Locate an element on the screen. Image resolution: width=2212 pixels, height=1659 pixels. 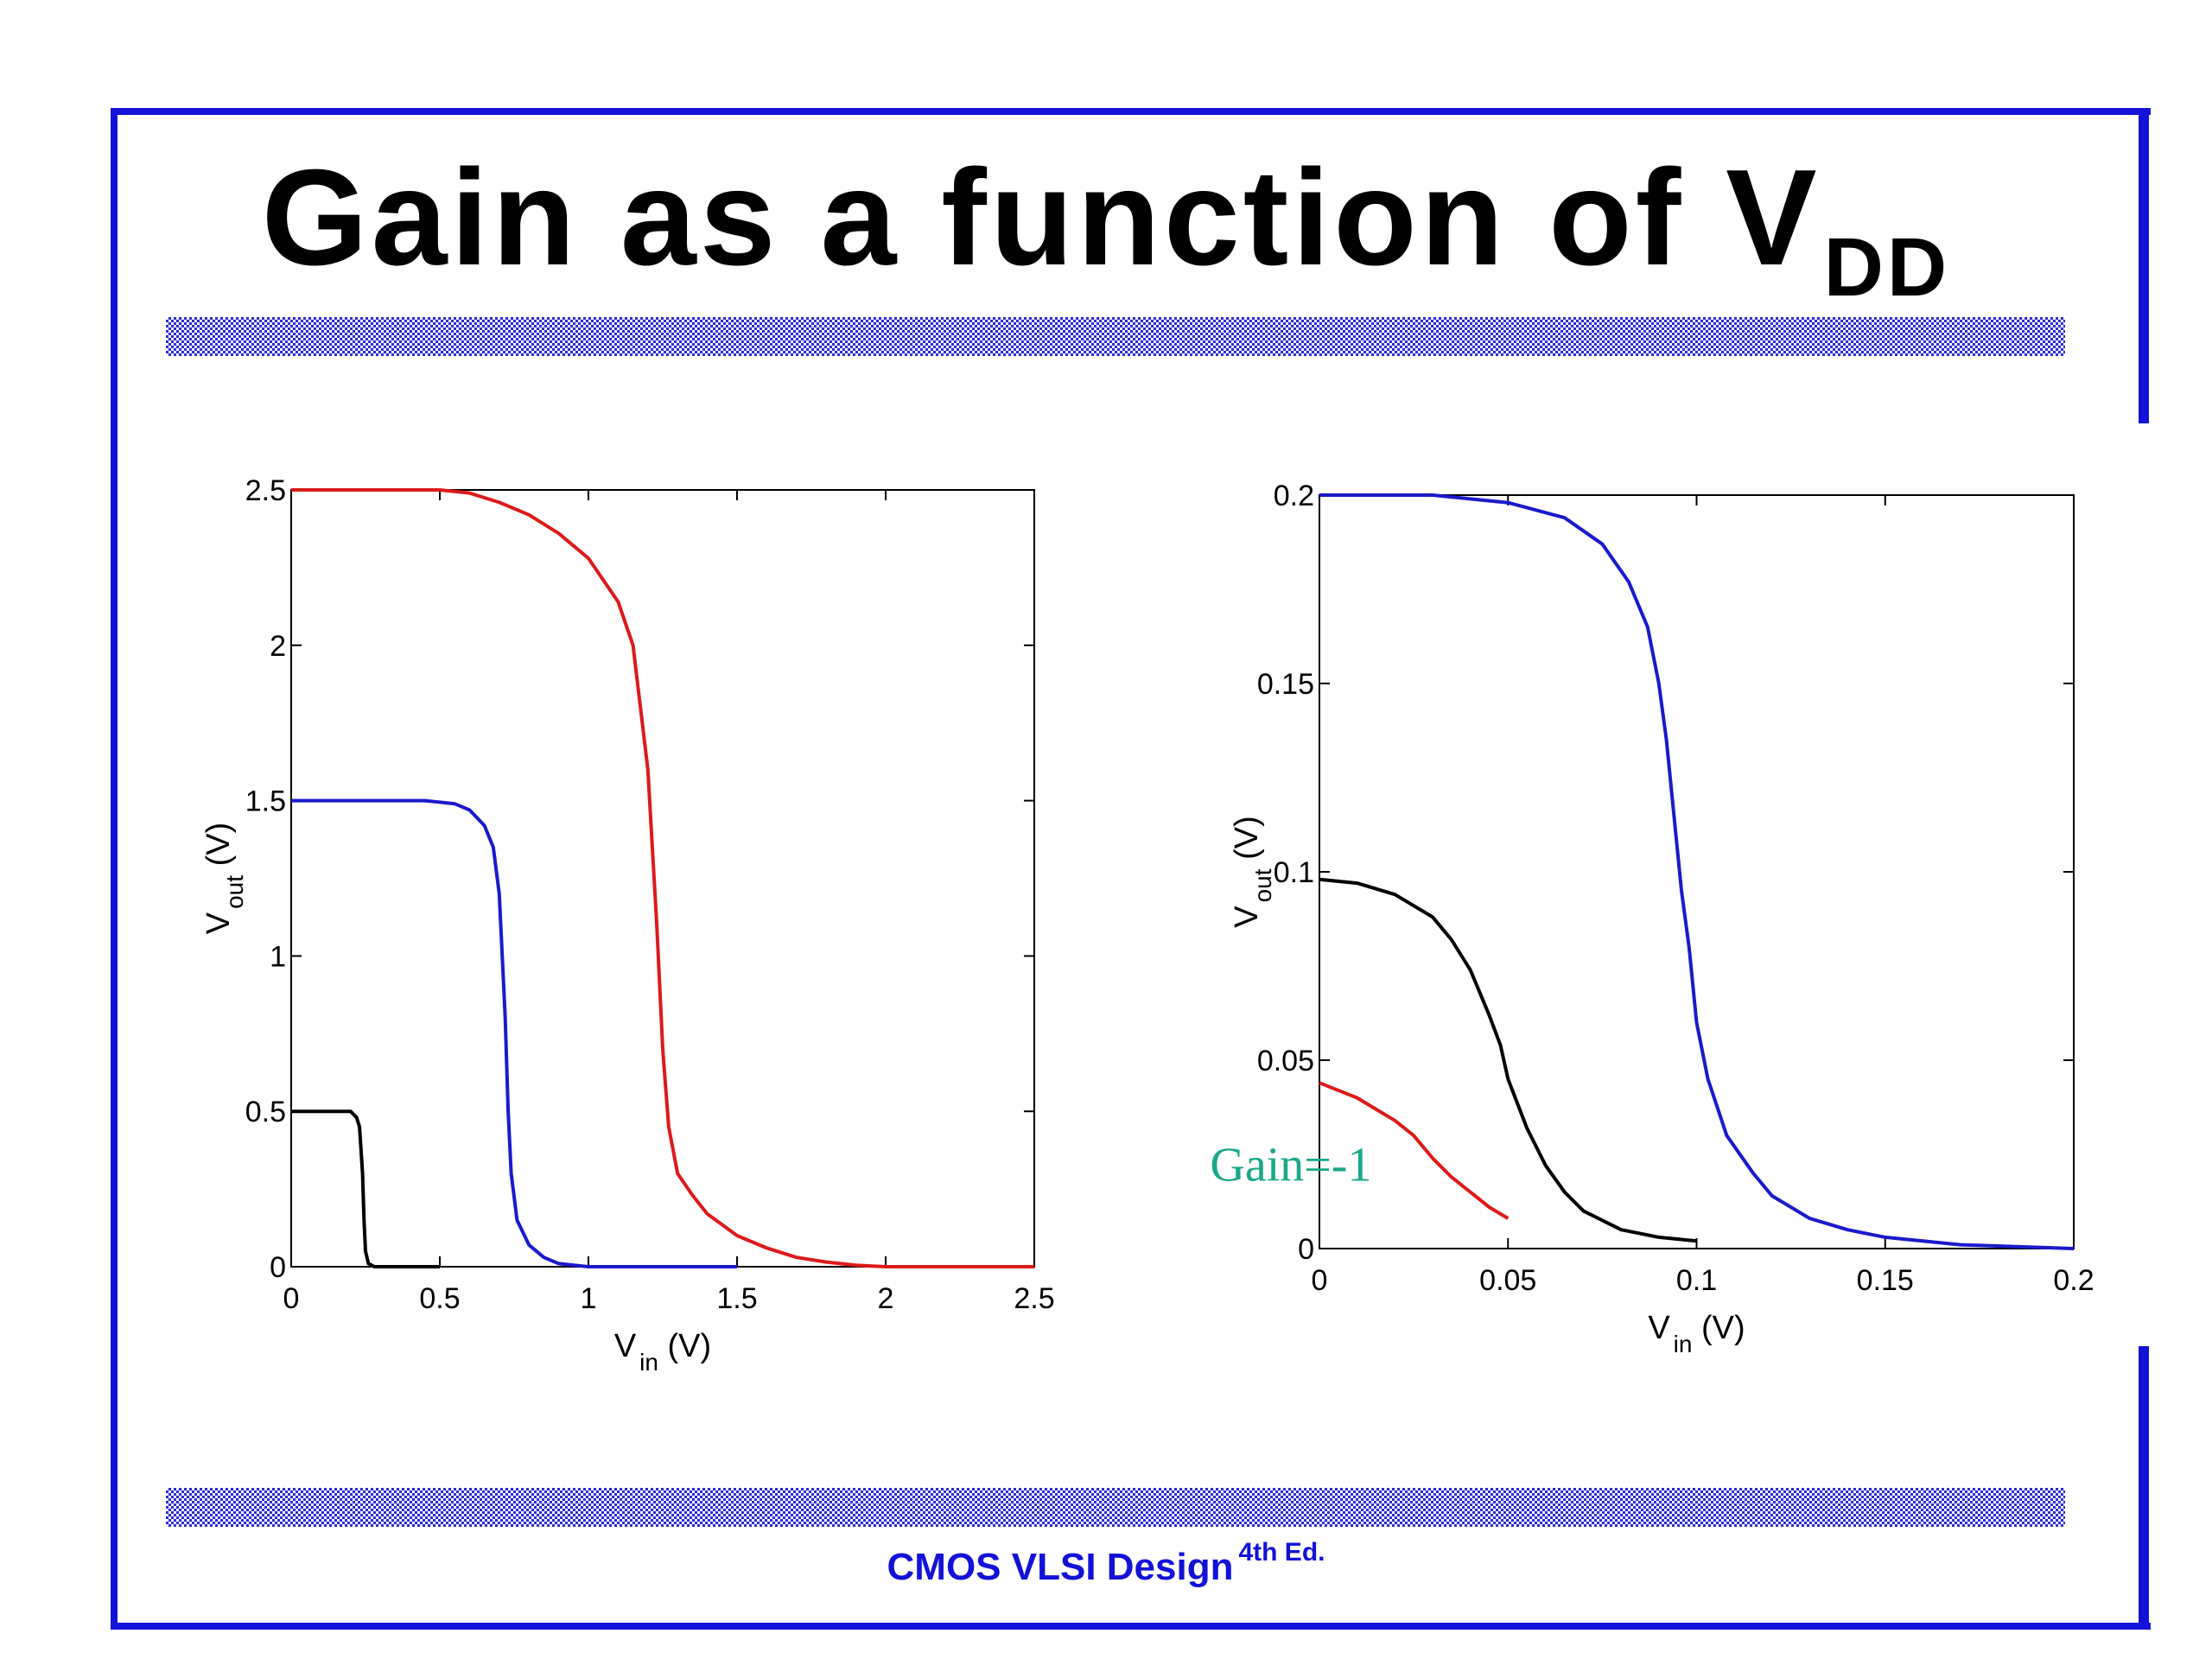
x-tick-label: 1.5 is located at coordinates (736, 1298).